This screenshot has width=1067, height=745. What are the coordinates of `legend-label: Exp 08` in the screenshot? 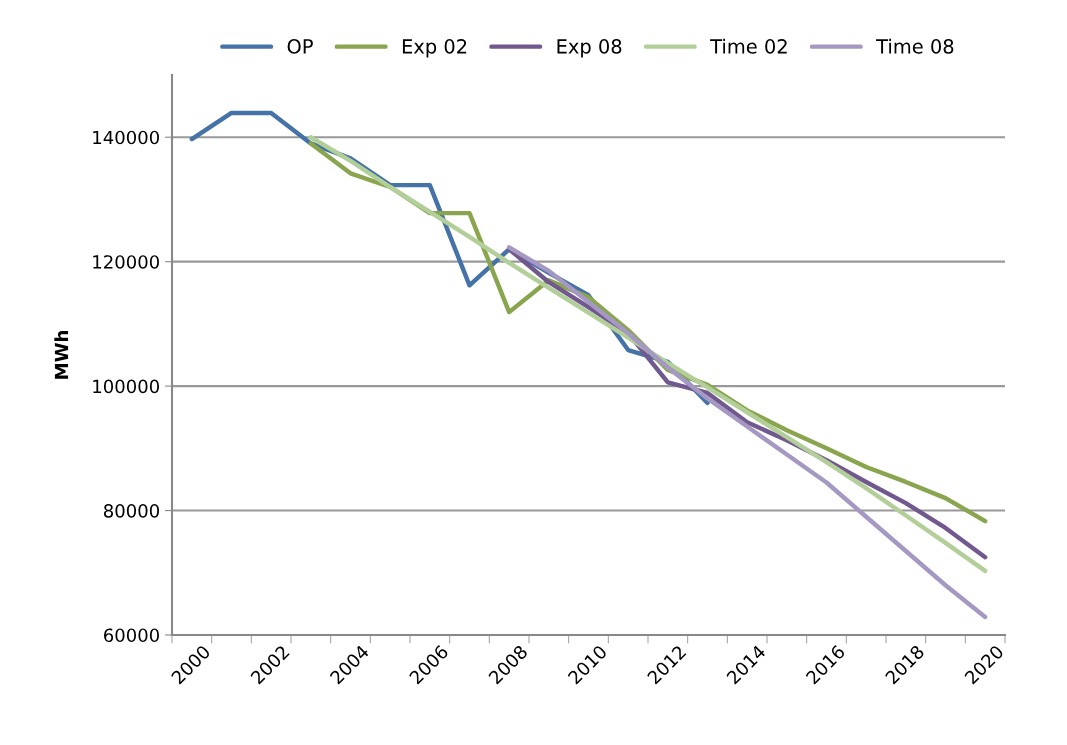 It's located at (589, 48).